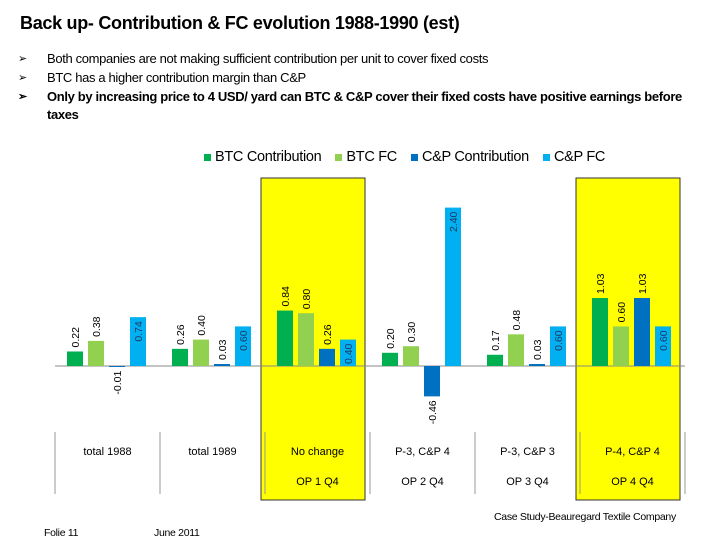 This screenshot has height=546, width=728. What do you see at coordinates (422, 482) in the screenshot?
I see `category-sublabel: OP 2 Q4` at bounding box center [422, 482].